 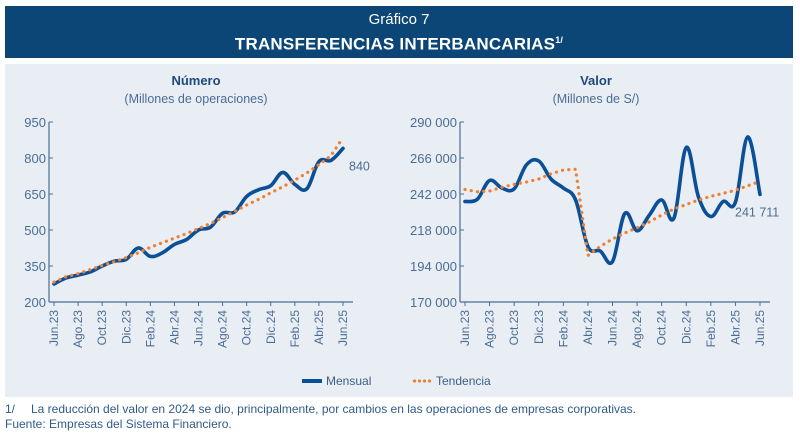 I want to click on chart-title-text: TRANSFERENCIAS INTERBANCARIAS, so click(x=395, y=44).